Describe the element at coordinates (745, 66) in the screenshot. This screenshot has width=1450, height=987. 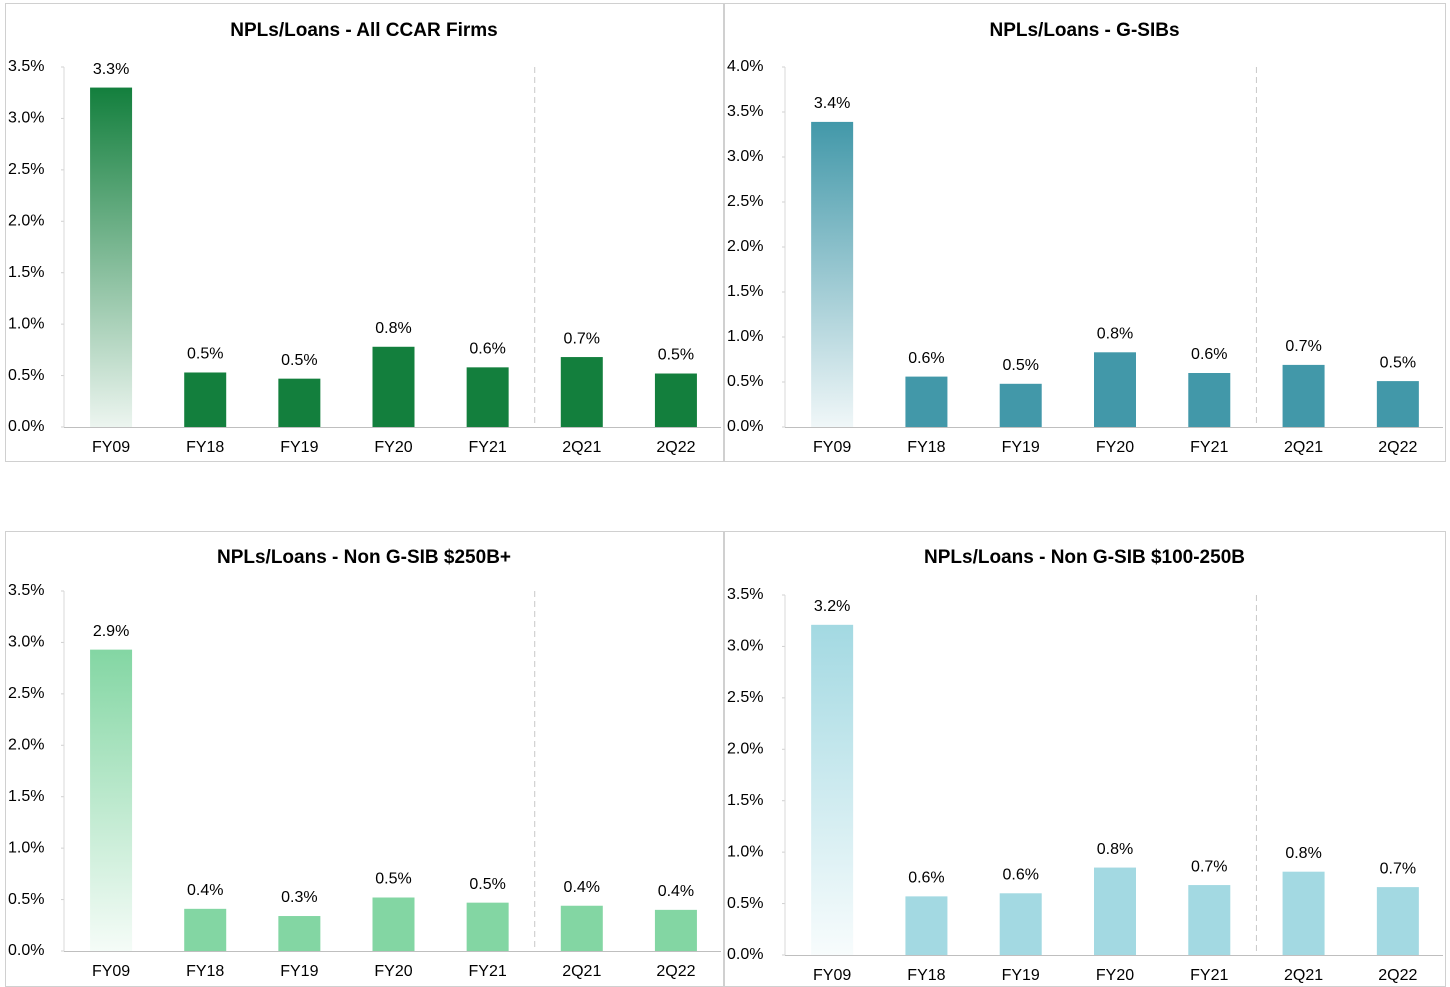
I see `y-tick-label: 4.0%` at that location.